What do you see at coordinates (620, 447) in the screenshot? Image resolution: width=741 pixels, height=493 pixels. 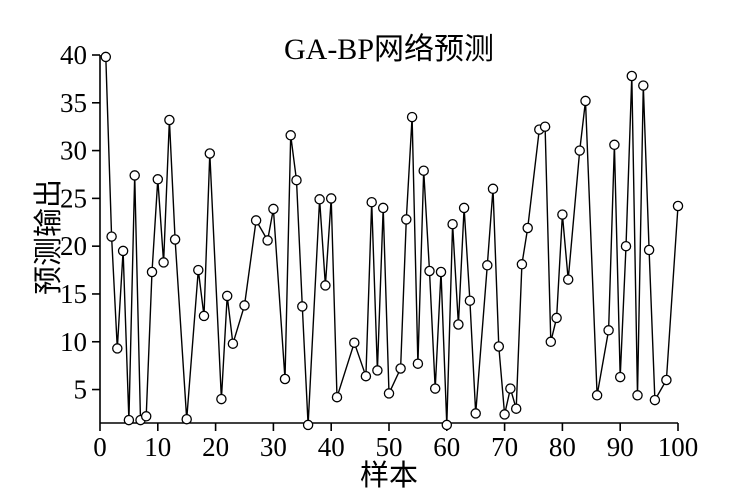 I see `x-tick-label: 90` at bounding box center [620, 447].